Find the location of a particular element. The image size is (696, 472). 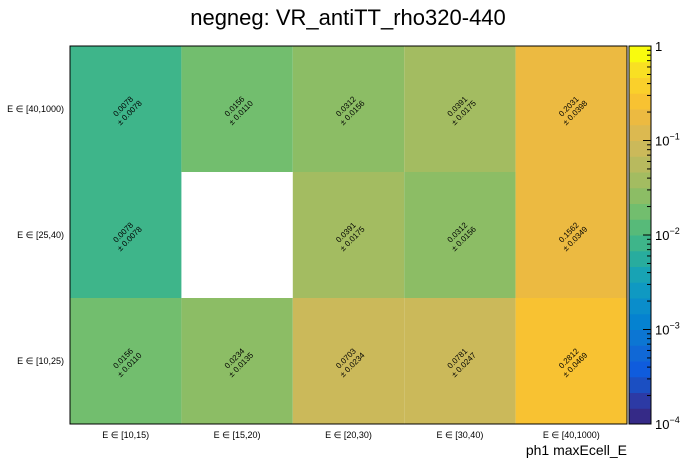

y-tick-label: E ∈ [40,1000) is located at coordinates (35, 109).